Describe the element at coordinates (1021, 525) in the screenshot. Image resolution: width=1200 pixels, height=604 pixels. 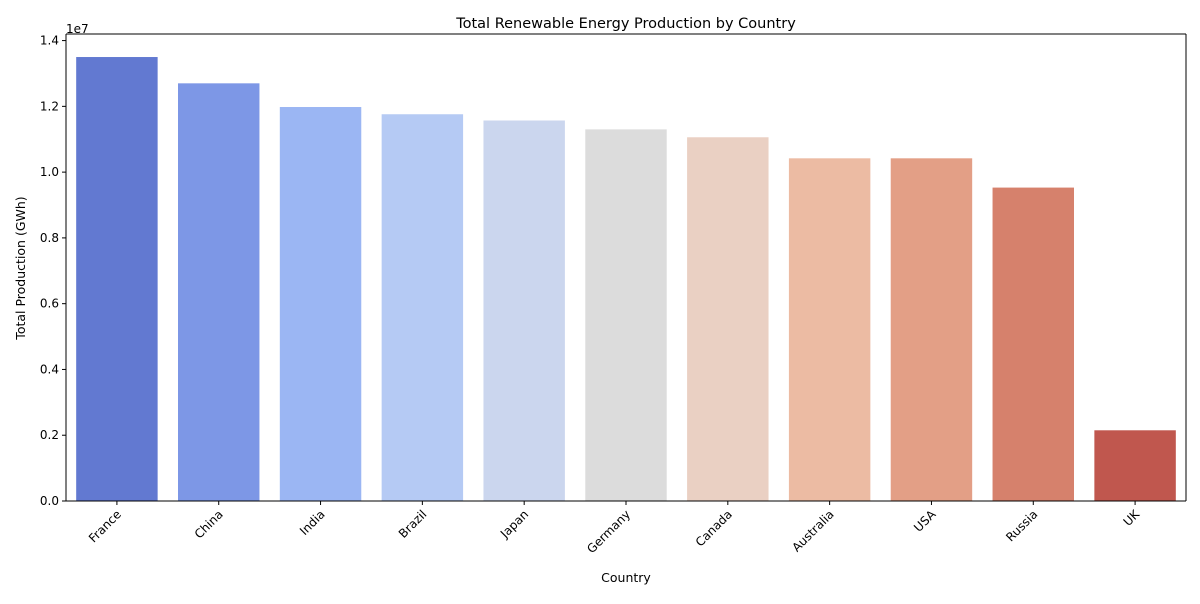
I see `x-tick-label: Russia` at that location.